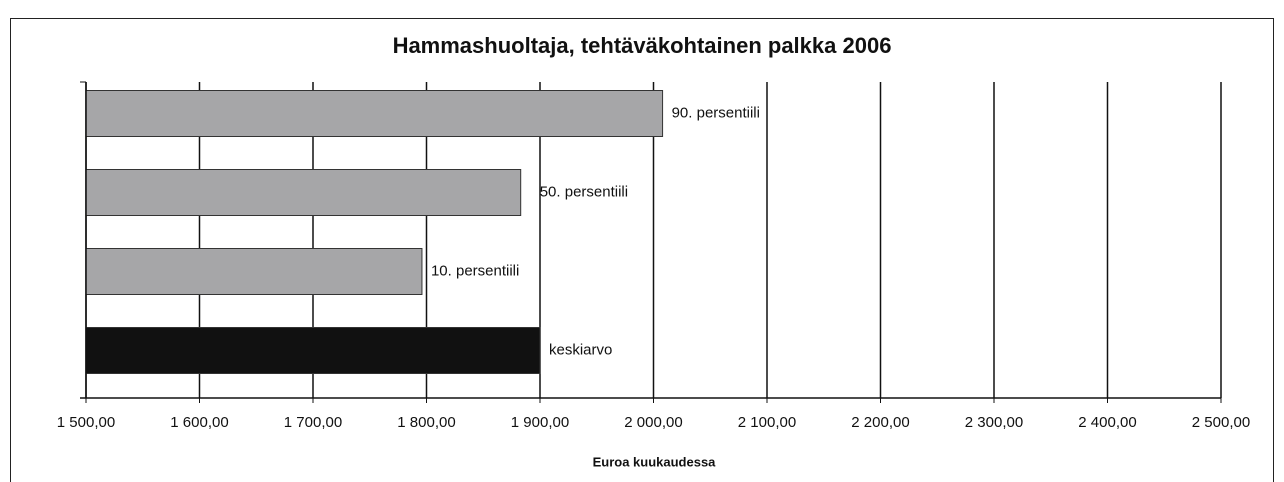 The height and width of the screenshot is (482, 1284). I want to click on x-tick-label: 1 800,00, so click(426, 422).